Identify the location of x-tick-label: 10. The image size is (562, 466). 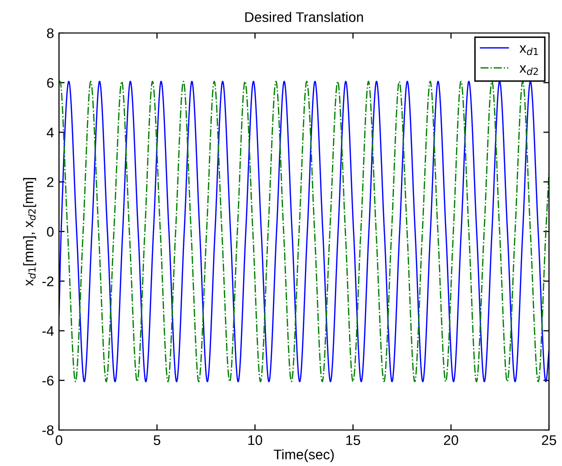
(255, 440).